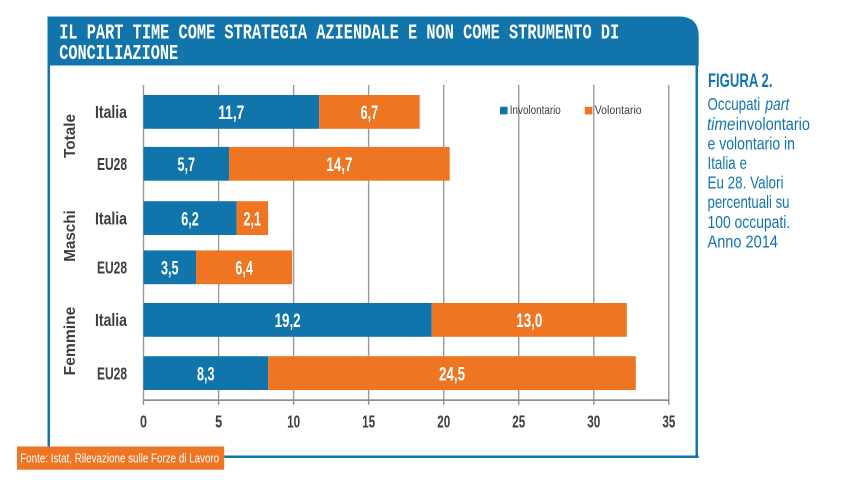 The image size is (849, 480). I want to click on svg-text: Femmine, so click(70, 341).